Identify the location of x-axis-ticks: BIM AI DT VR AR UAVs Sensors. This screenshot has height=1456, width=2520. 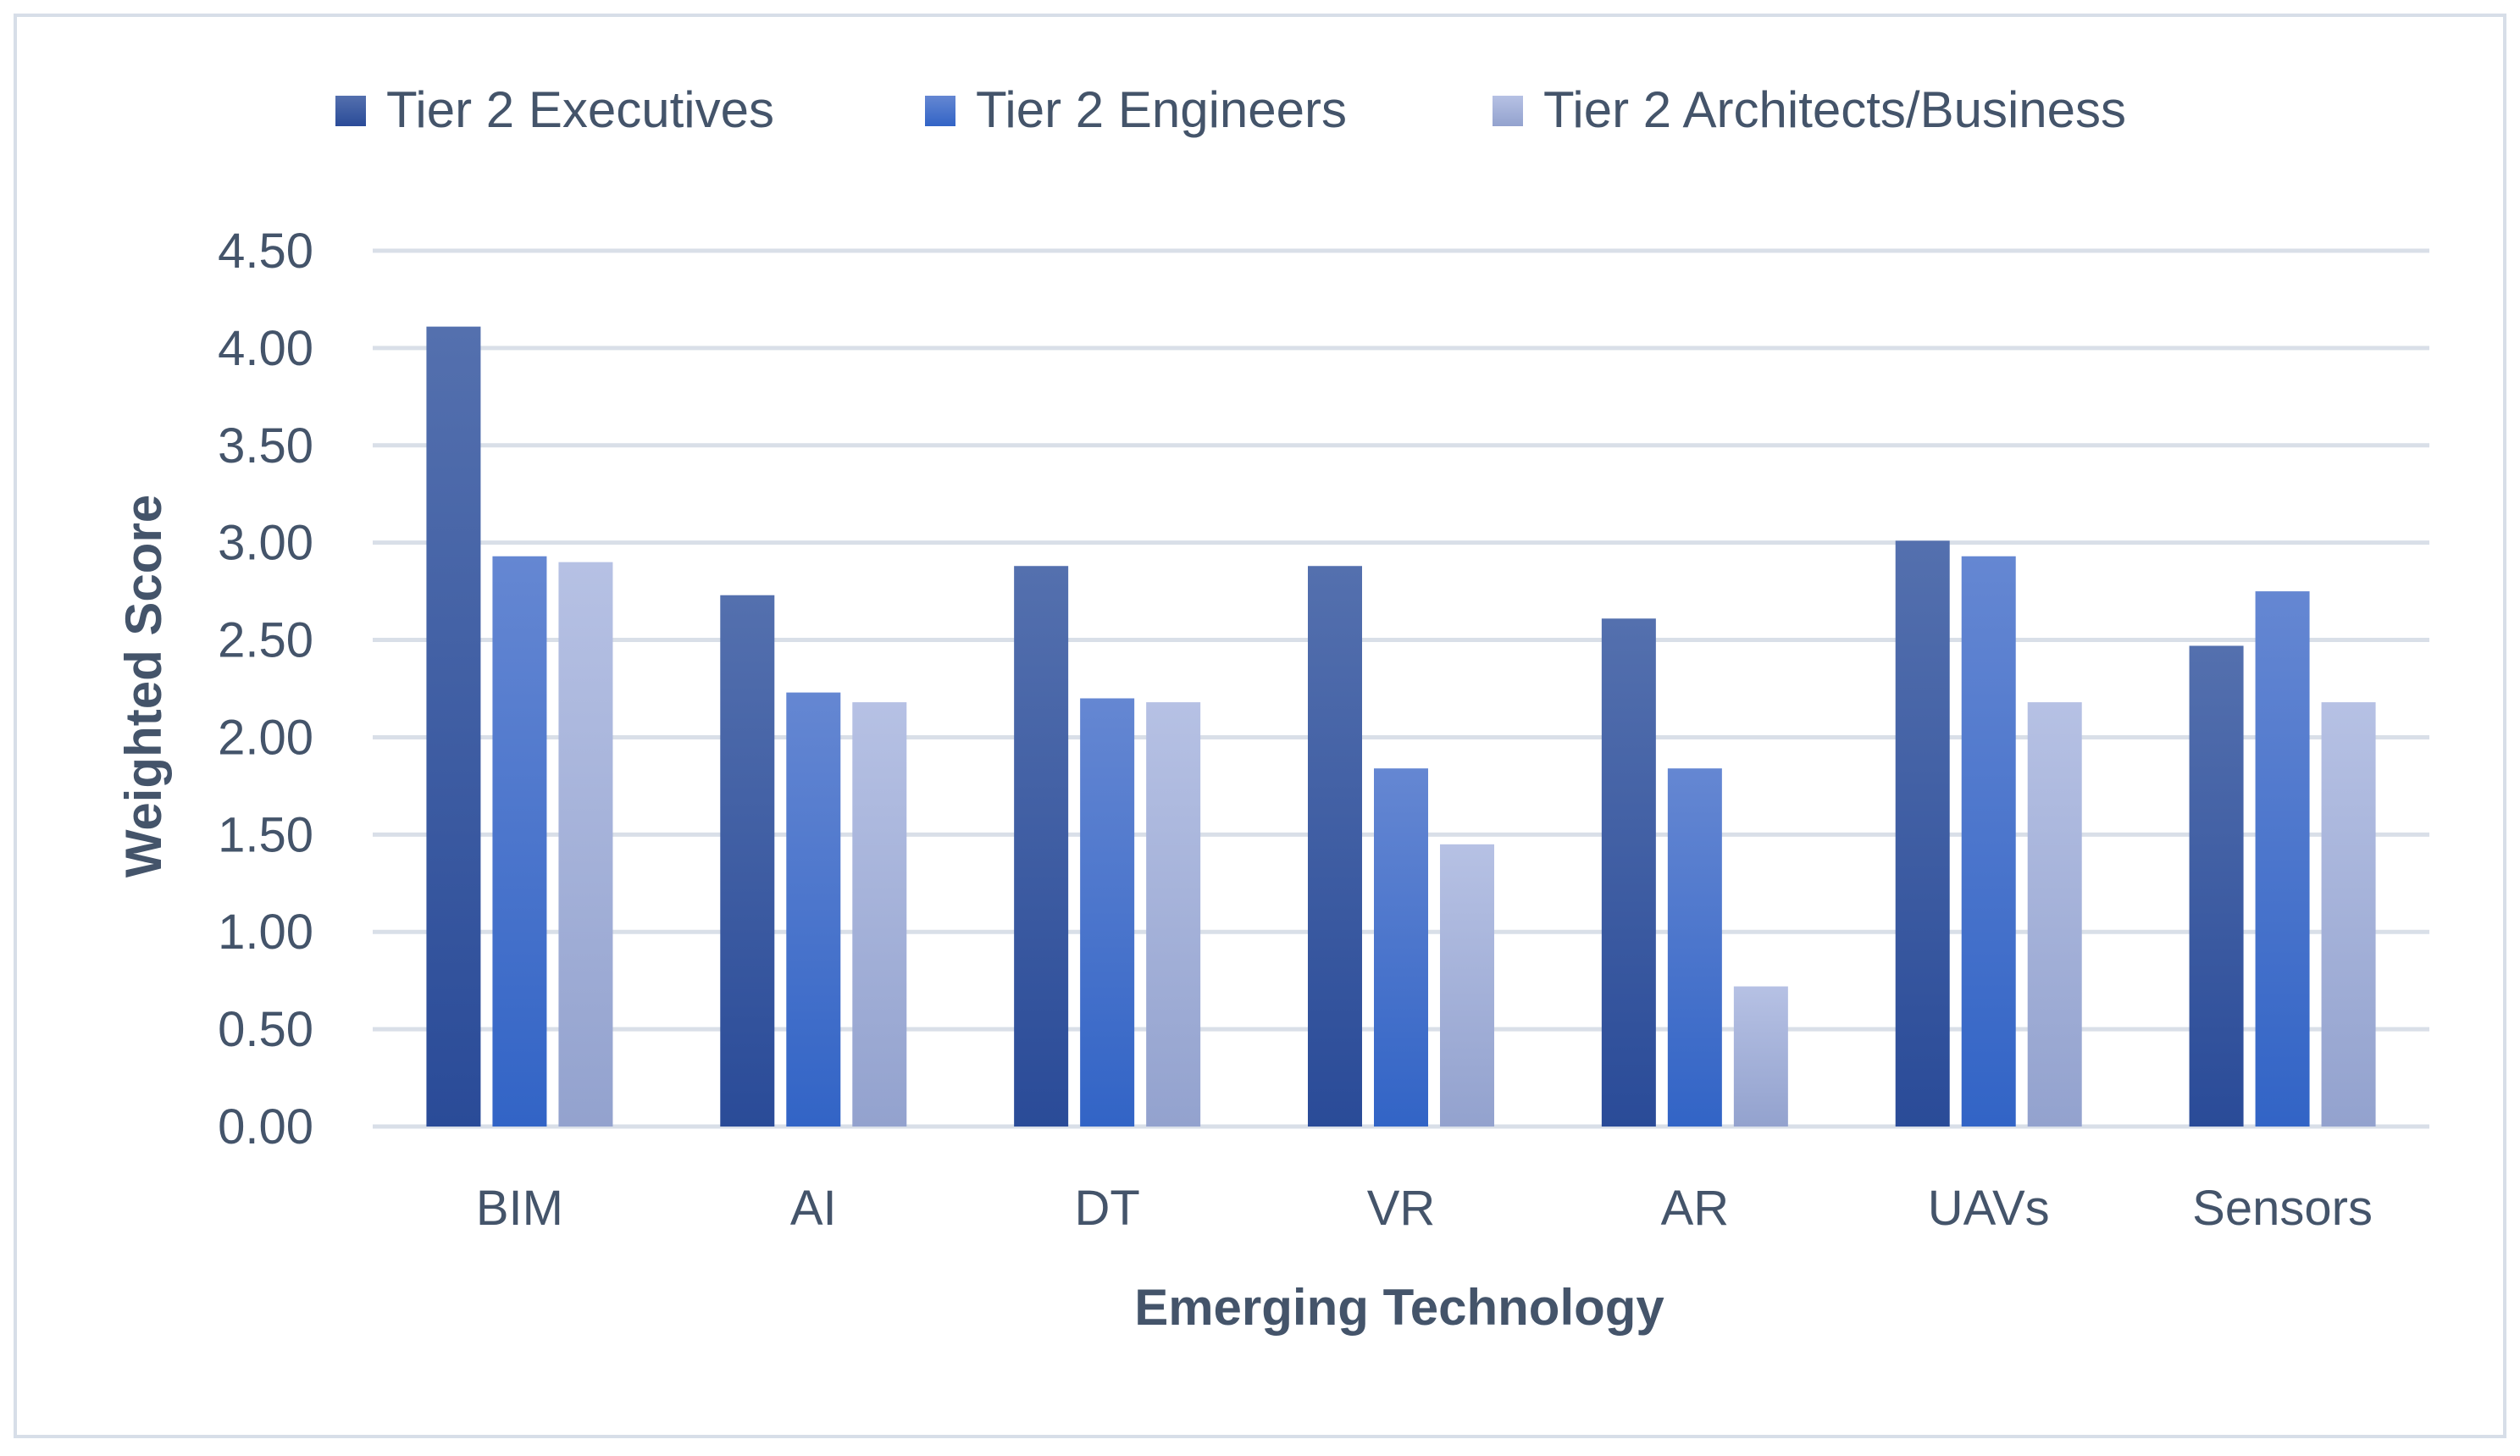
(1424, 1208).